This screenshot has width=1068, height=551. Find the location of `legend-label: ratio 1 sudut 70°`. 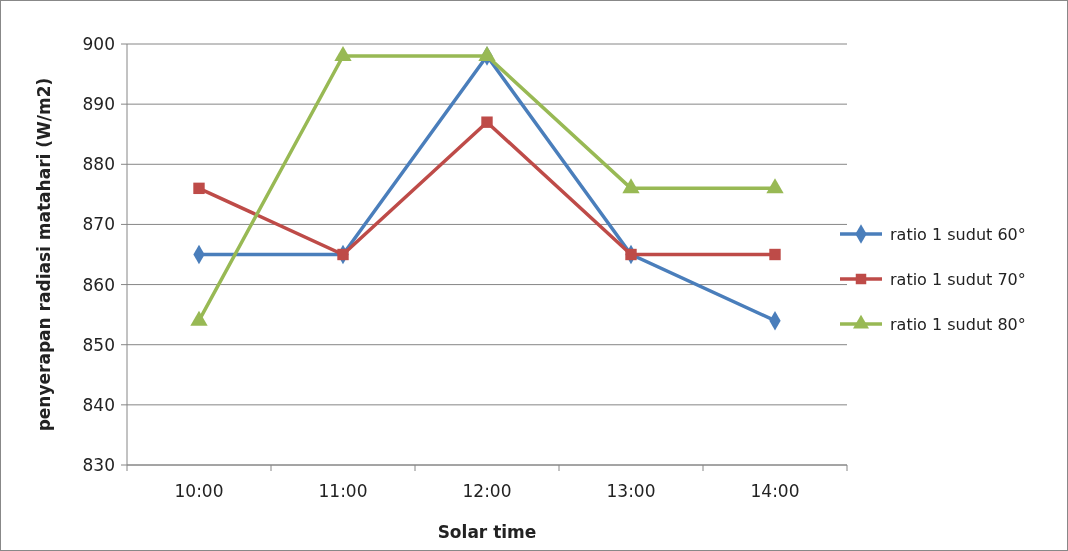

legend-label: ratio 1 sudut 70° is located at coordinates (958, 279).